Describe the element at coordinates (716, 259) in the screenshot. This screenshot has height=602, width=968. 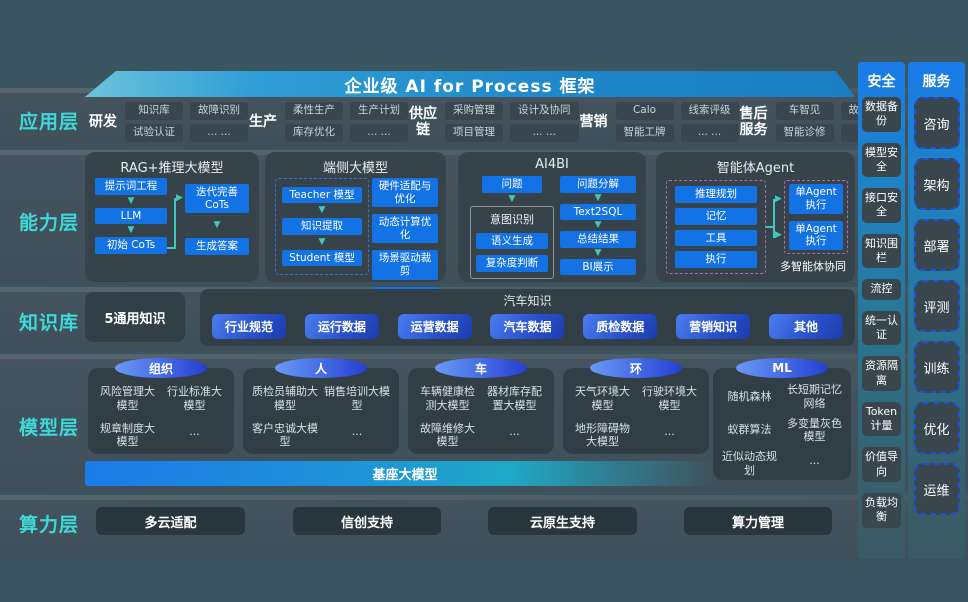
I see `agent-module: 执行` at that location.